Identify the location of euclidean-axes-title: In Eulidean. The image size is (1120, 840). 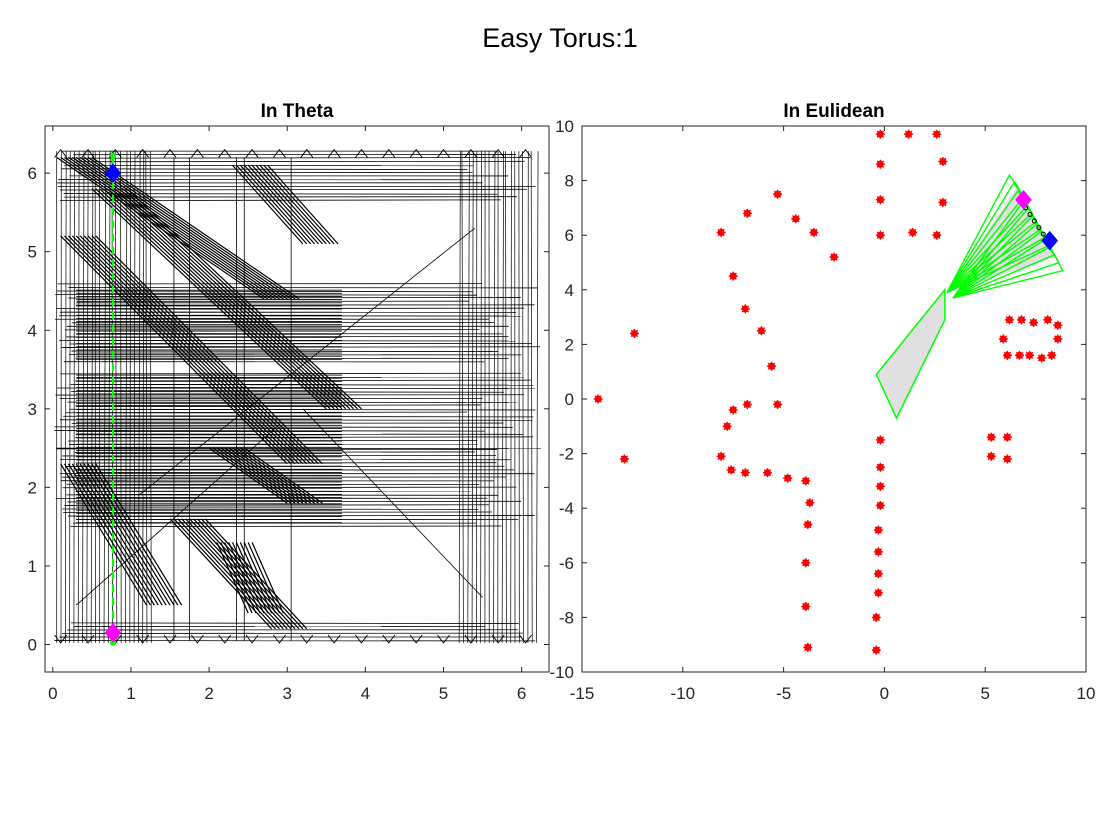
(833, 111).